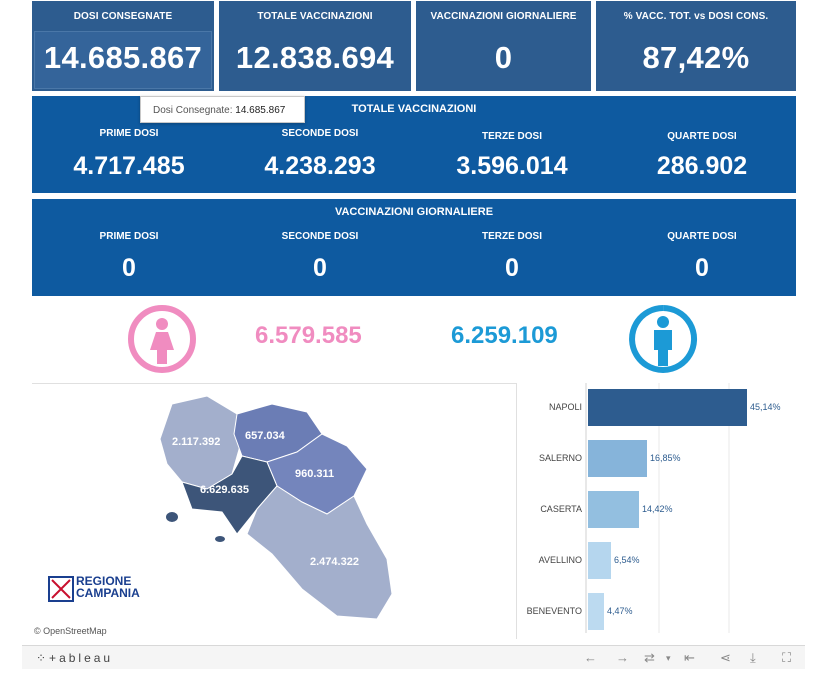 Image resolution: width=827 pixels, height=674 pixels. Describe the element at coordinates (162, 339) in the screenshot. I see `female-icon` at that location.